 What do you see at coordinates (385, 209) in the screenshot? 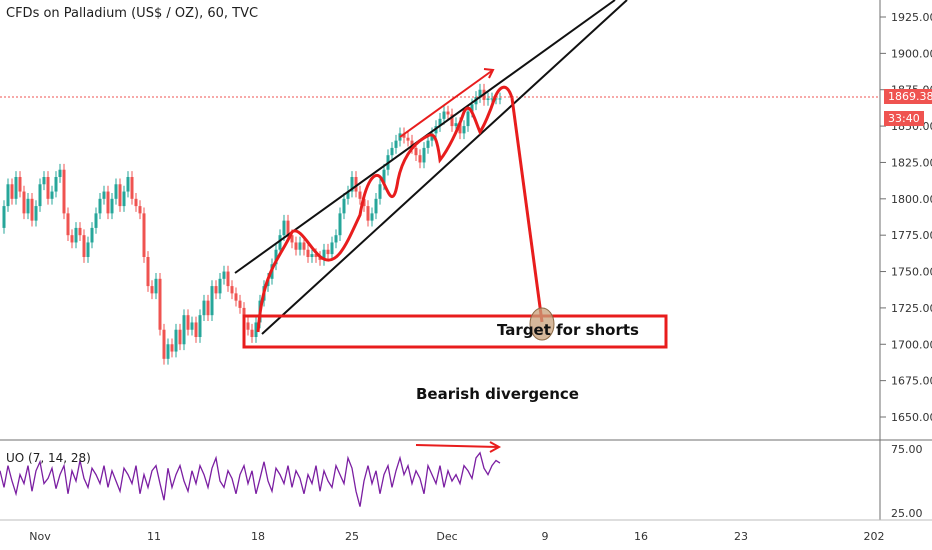
I see `red-wave-drawing` at bounding box center [385, 209].